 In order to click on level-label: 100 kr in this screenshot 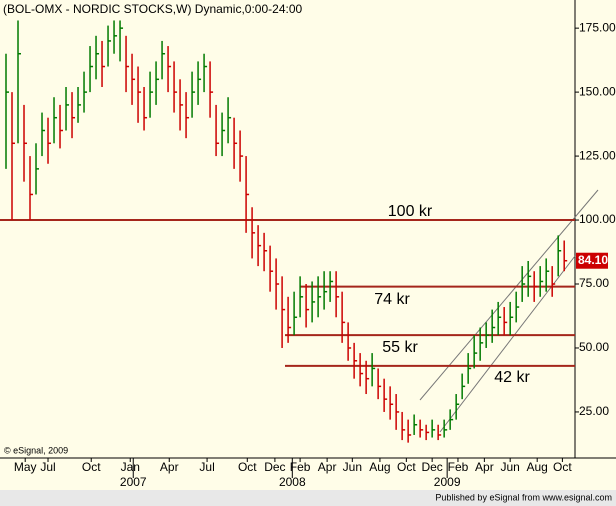, I will do `click(410, 211)`.